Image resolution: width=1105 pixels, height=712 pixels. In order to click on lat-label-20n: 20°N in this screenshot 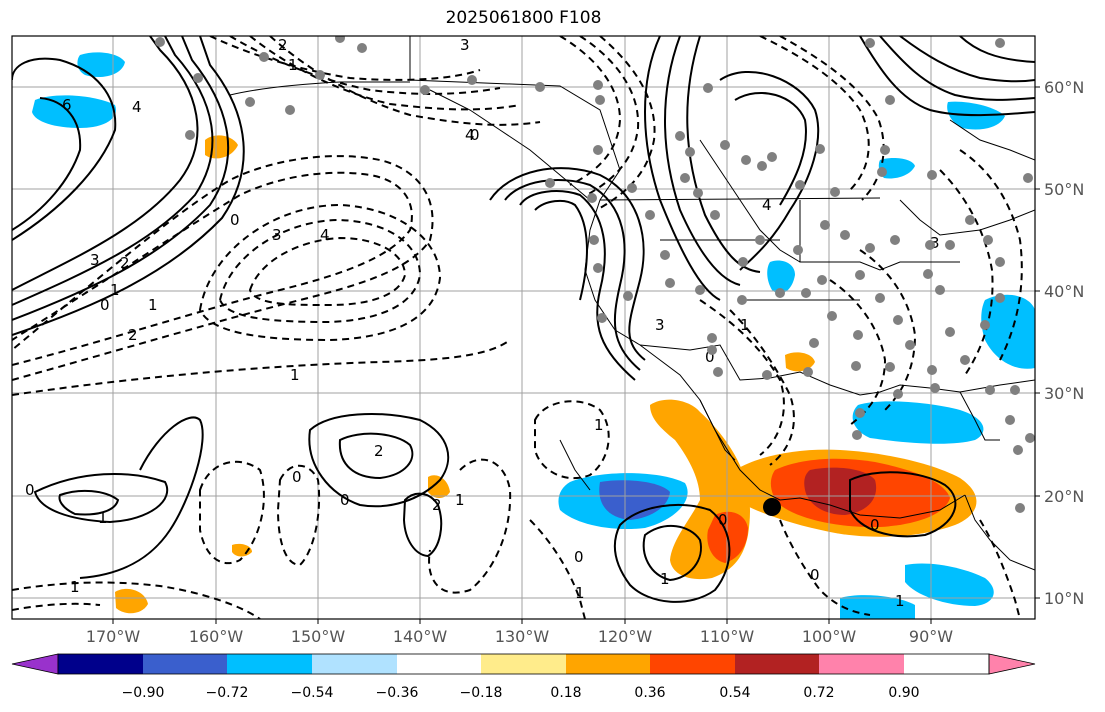, I will do `click(1064, 496)`.